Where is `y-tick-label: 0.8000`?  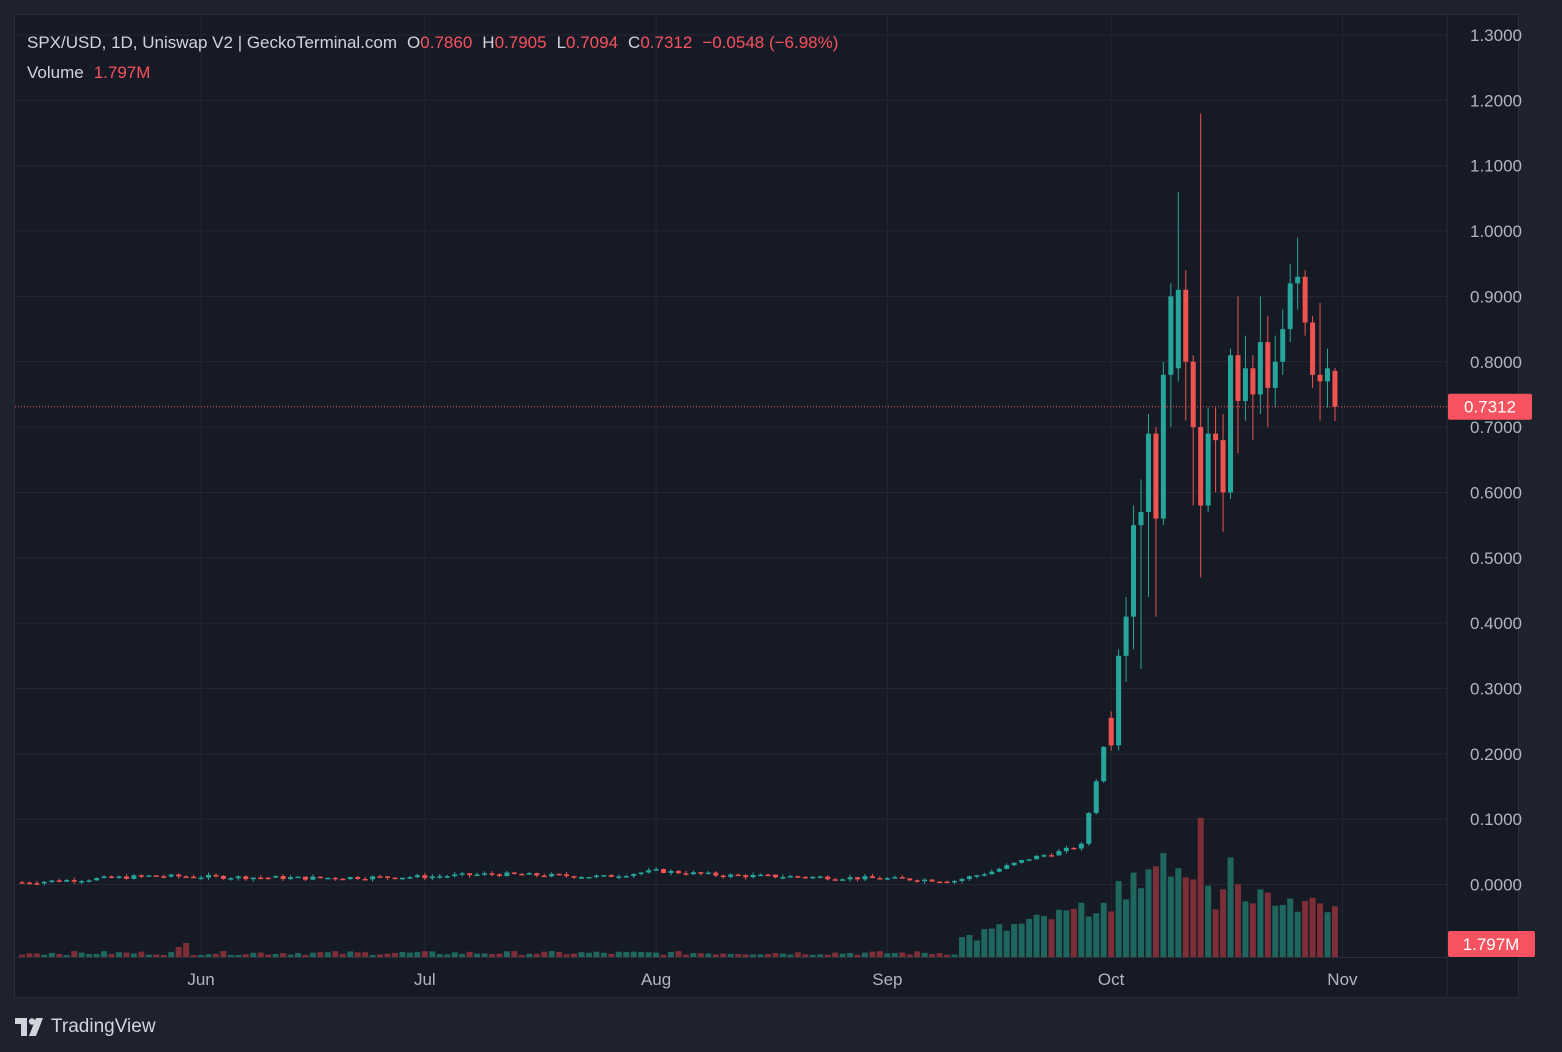 y-tick-label: 0.8000 is located at coordinates (1496, 362).